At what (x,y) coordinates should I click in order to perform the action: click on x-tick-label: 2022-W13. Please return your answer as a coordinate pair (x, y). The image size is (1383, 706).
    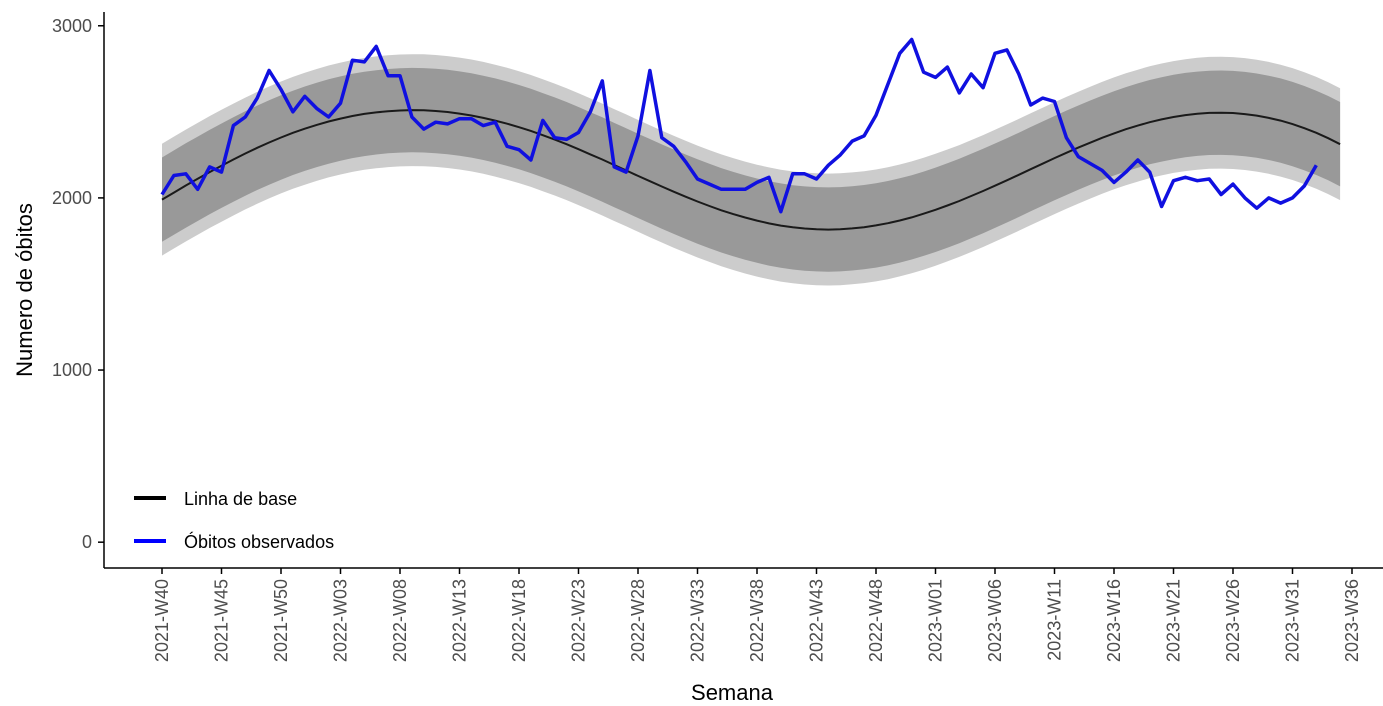
    Looking at the image, I should click on (460, 620).